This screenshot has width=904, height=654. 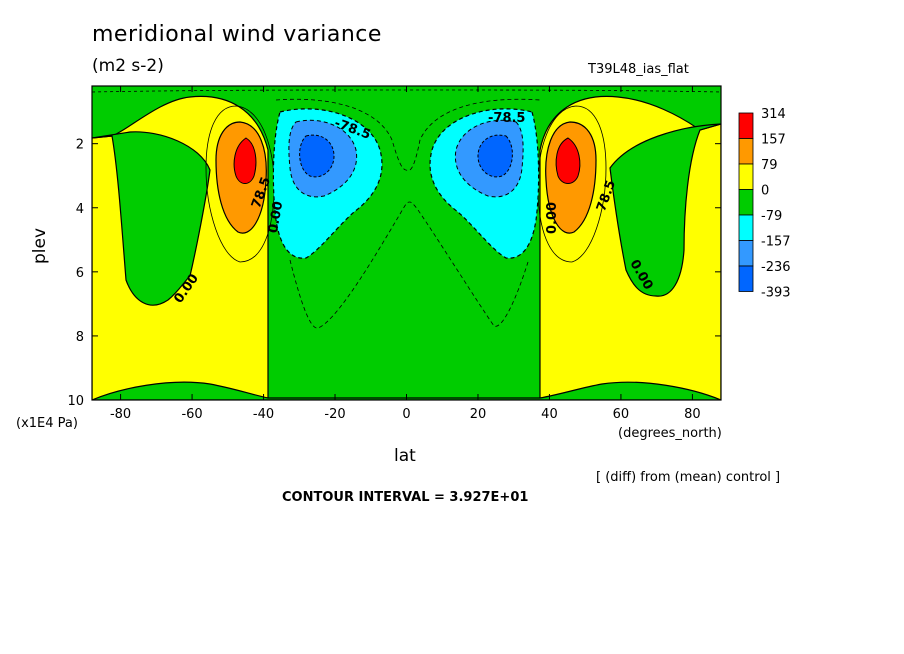 I want to click on x-tick-label: 40, so click(x=549, y=414).